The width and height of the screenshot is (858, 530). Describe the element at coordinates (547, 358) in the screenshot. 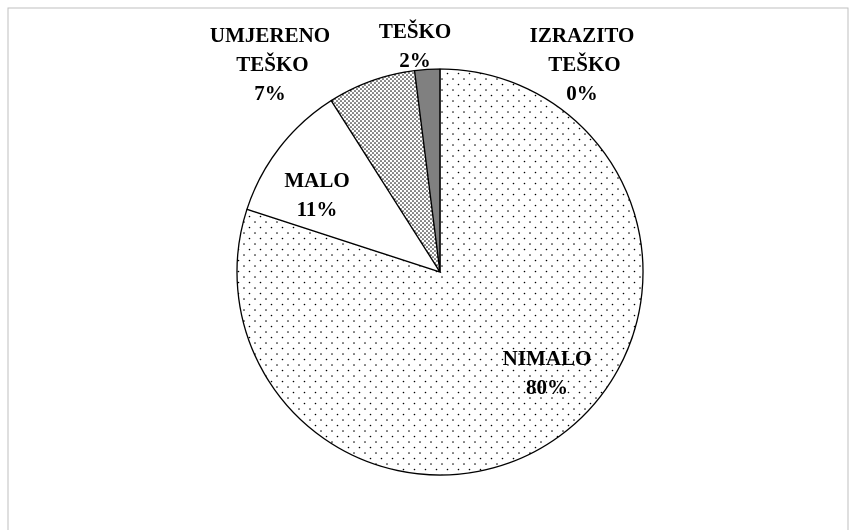

I see `slice-label: NIMALO` at that location.